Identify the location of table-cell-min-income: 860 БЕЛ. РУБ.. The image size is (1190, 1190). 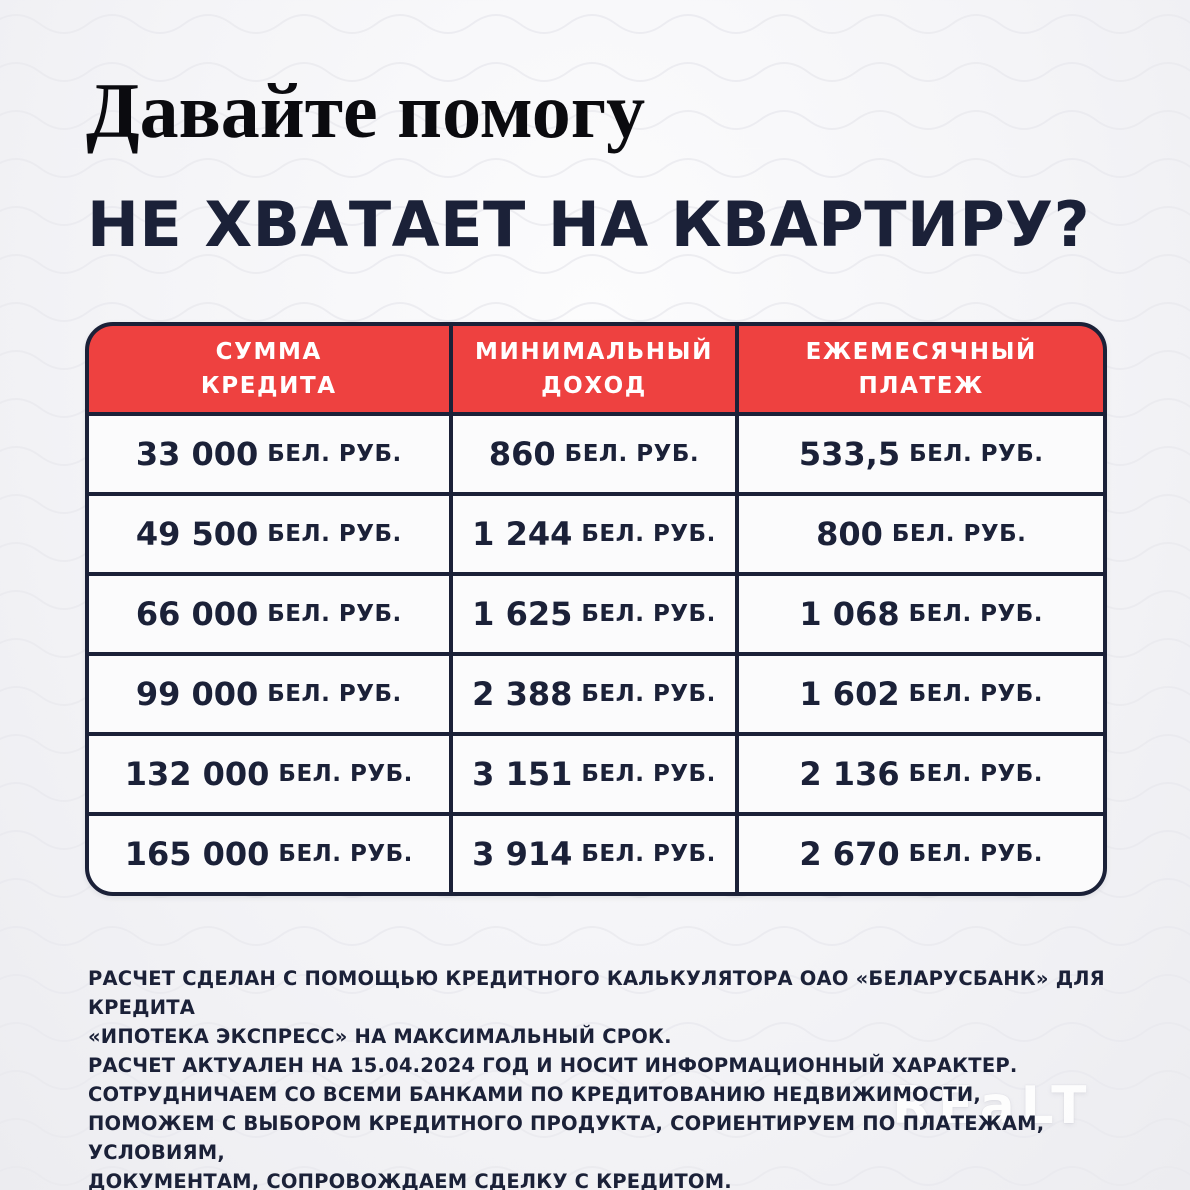
(594, 454).